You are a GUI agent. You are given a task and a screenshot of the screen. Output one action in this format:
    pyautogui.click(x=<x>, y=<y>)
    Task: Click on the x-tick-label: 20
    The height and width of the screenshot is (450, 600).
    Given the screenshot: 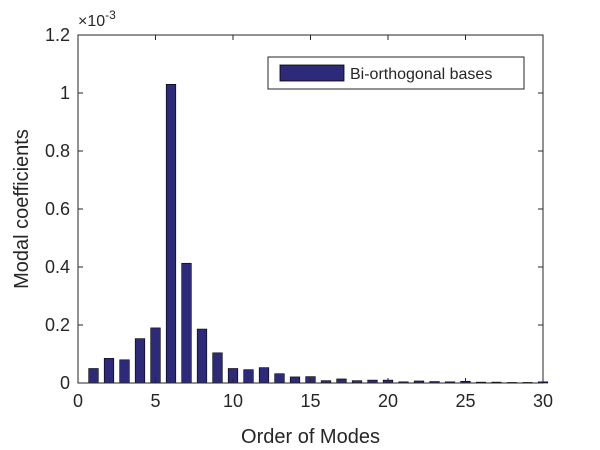 What is the action you would take?
    pyautogui.click(x=388, y=401)
    